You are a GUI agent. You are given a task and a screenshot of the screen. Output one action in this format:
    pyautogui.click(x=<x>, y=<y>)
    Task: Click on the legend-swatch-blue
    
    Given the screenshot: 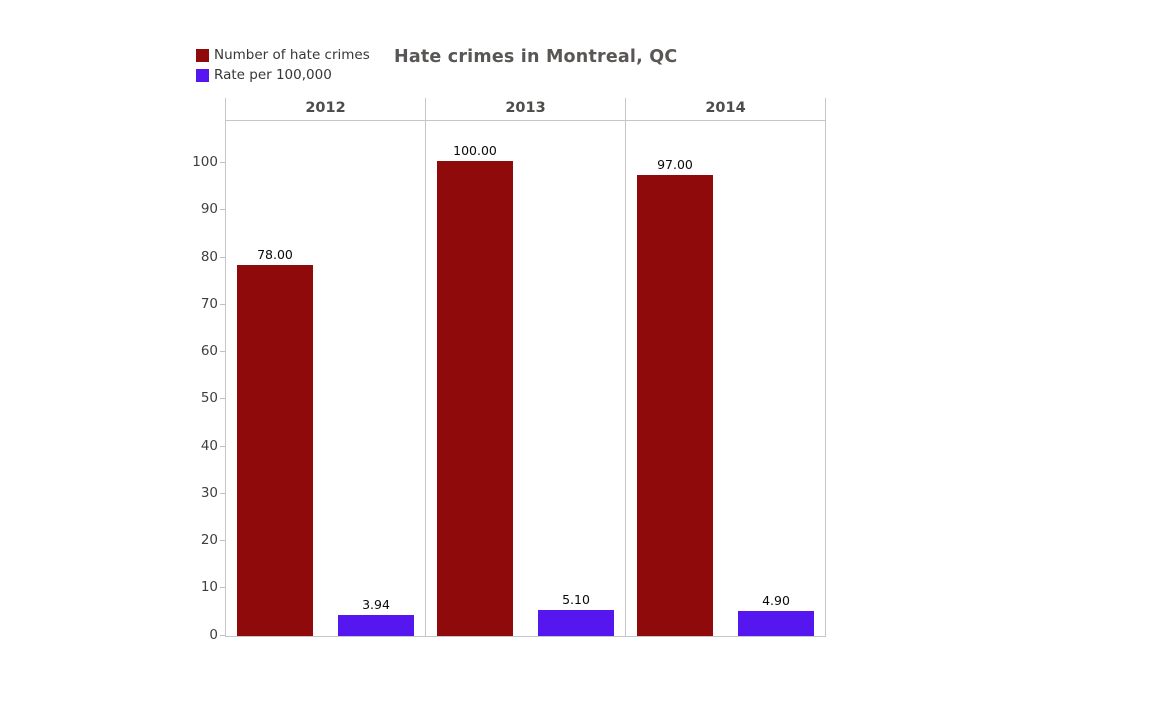 What is the action you would take?
    pyautogui.click(x=202, y=75)
    